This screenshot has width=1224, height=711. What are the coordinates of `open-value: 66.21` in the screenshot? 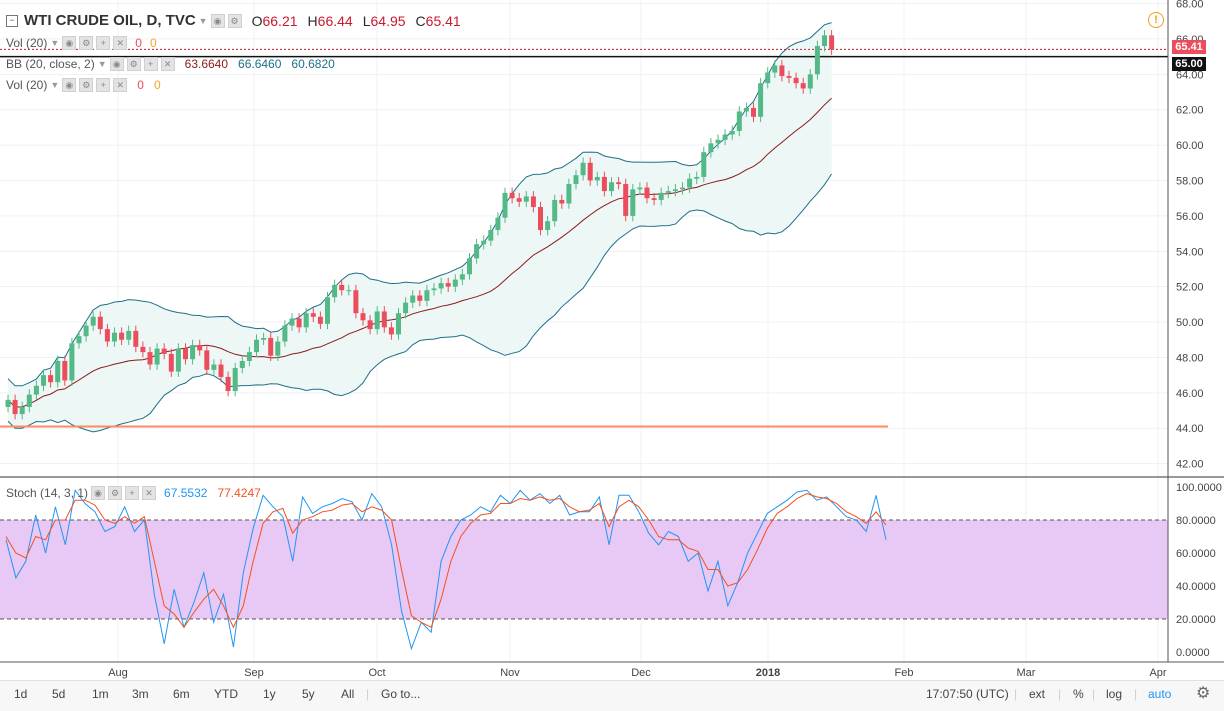 It's located at (280, 20).